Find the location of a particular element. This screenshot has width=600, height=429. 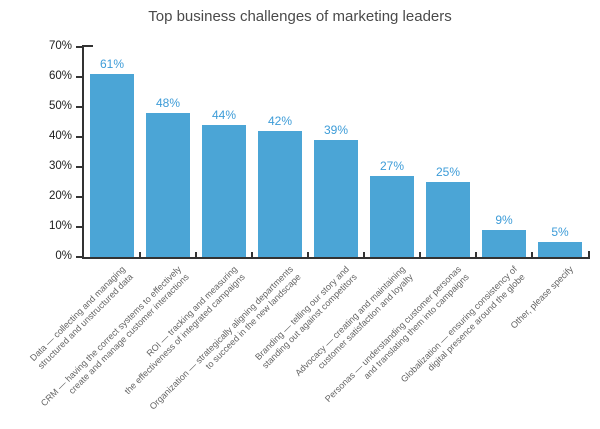

y-tick-label: 40% is located at coordinates (60, 136).